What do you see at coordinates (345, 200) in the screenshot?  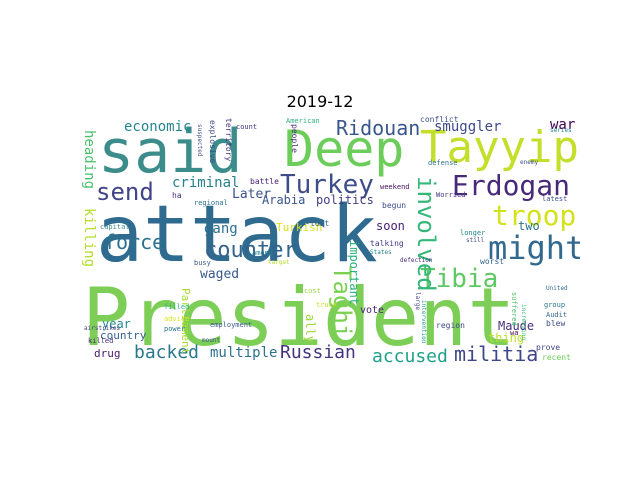 I see `word-politics: politics` at bounding box center [345, 200].